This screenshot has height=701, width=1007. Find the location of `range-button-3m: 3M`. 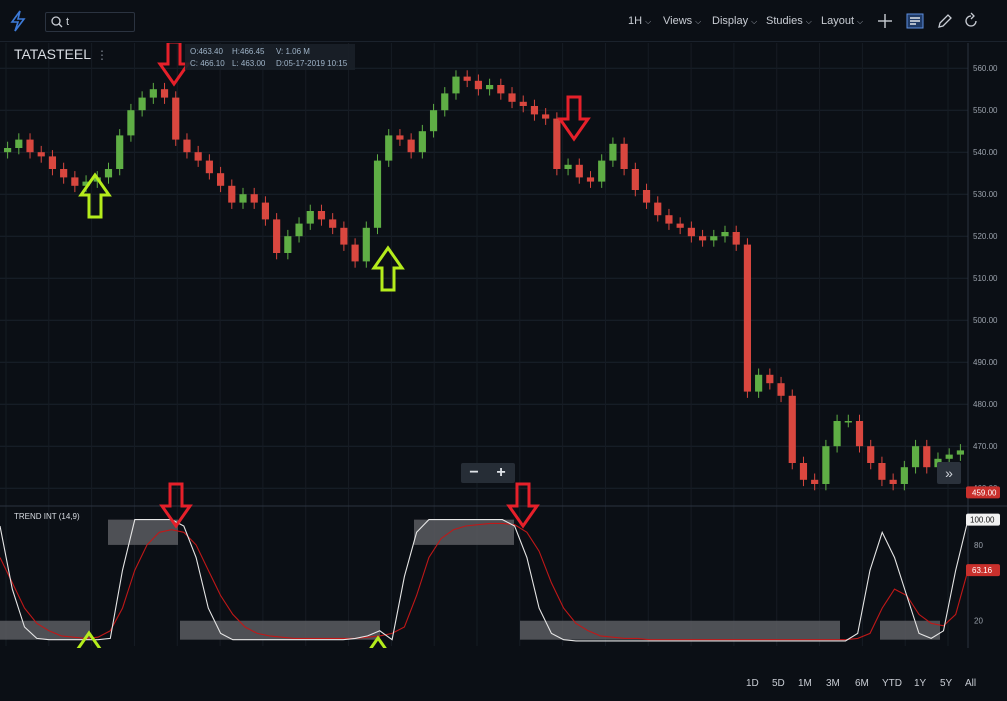

range-button-3m: 3M is located at coordinates (833, 683).